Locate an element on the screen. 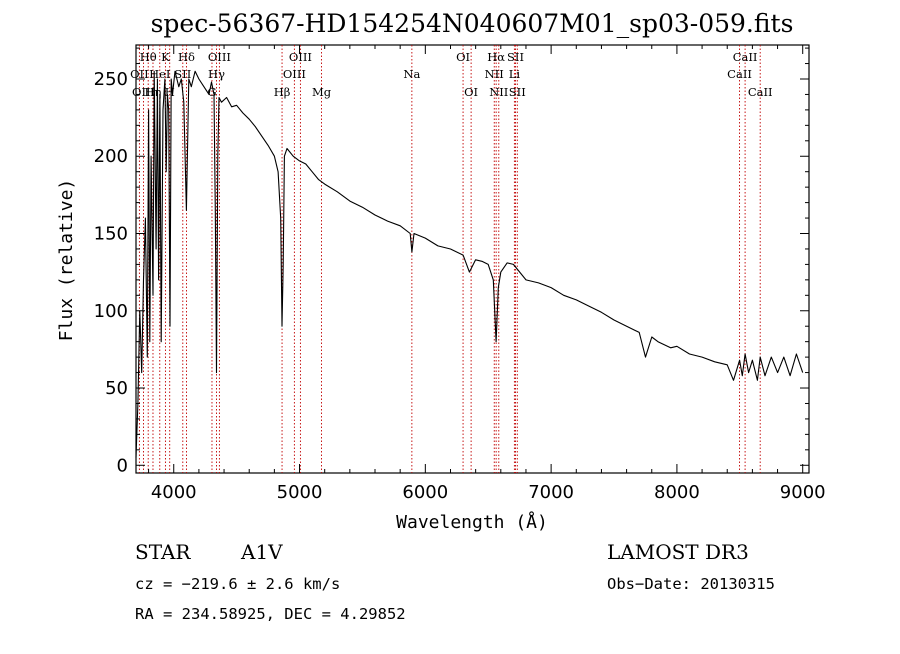  x-tick-label: 8000 is located at coordinates (677, 492).